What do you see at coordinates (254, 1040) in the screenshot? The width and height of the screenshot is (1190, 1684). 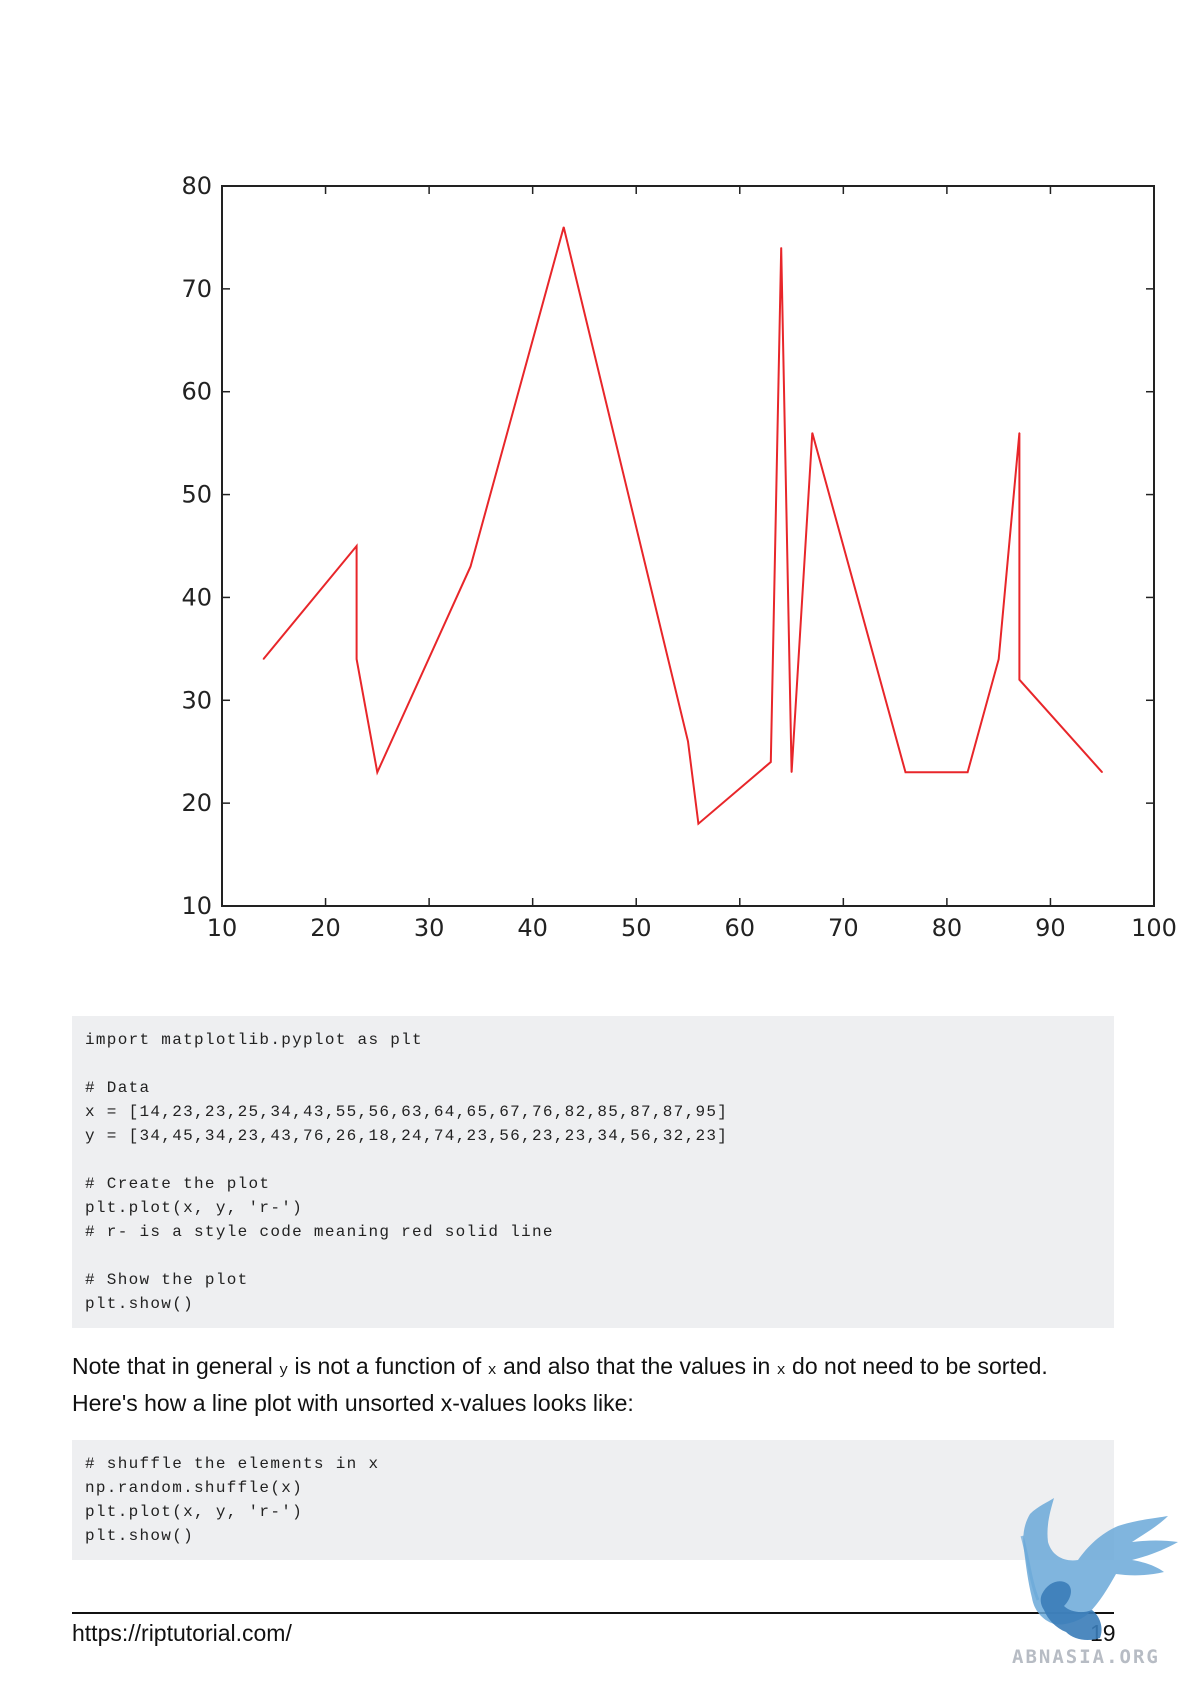 I see `code-line: import matplotlib.pyplot as plt` at bounding box center [254, 1040].